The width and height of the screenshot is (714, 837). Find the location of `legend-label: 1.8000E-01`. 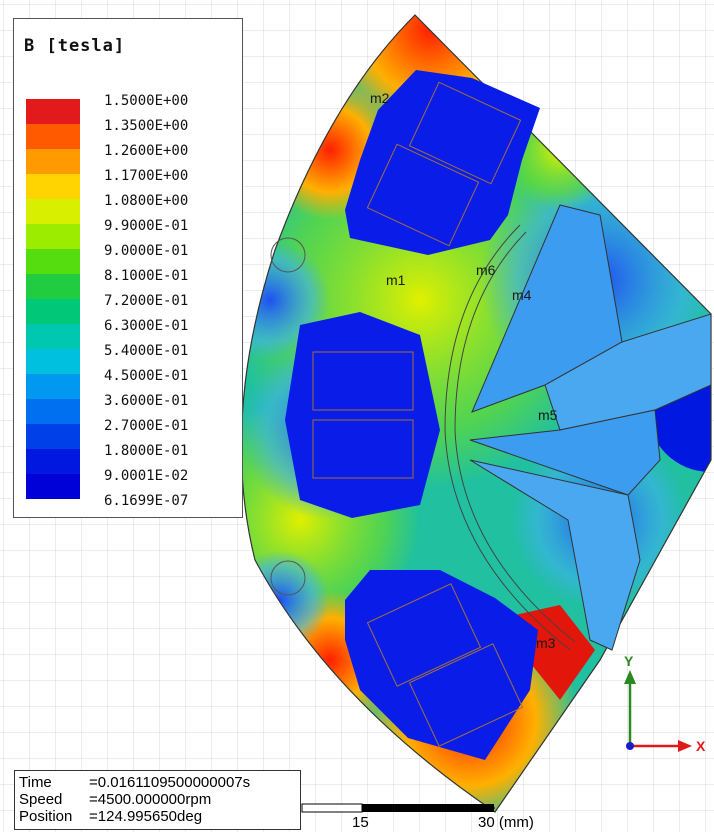

legend-label: 1.8000E-01 is located at coordinates (146, 451).